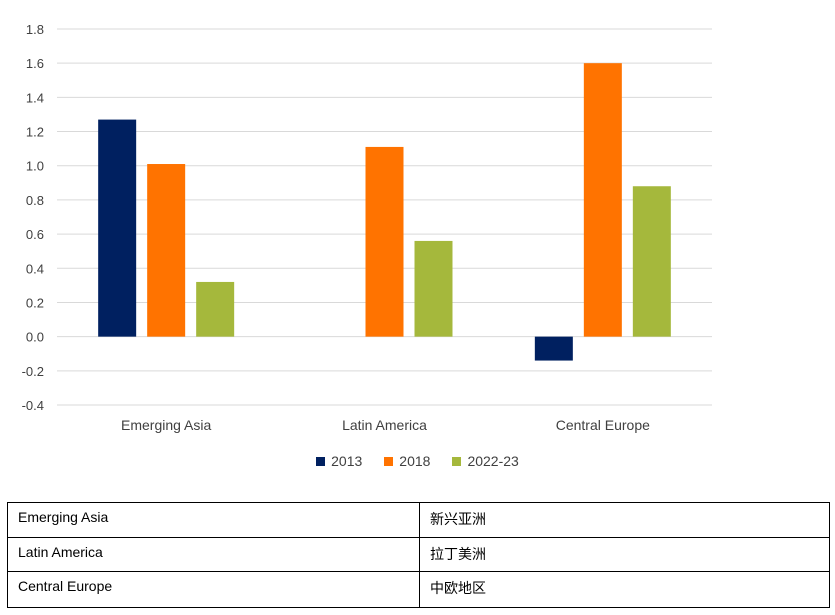 The image size is (835, 615). I want to click on legend-swatch-2018, so click(389, 461).